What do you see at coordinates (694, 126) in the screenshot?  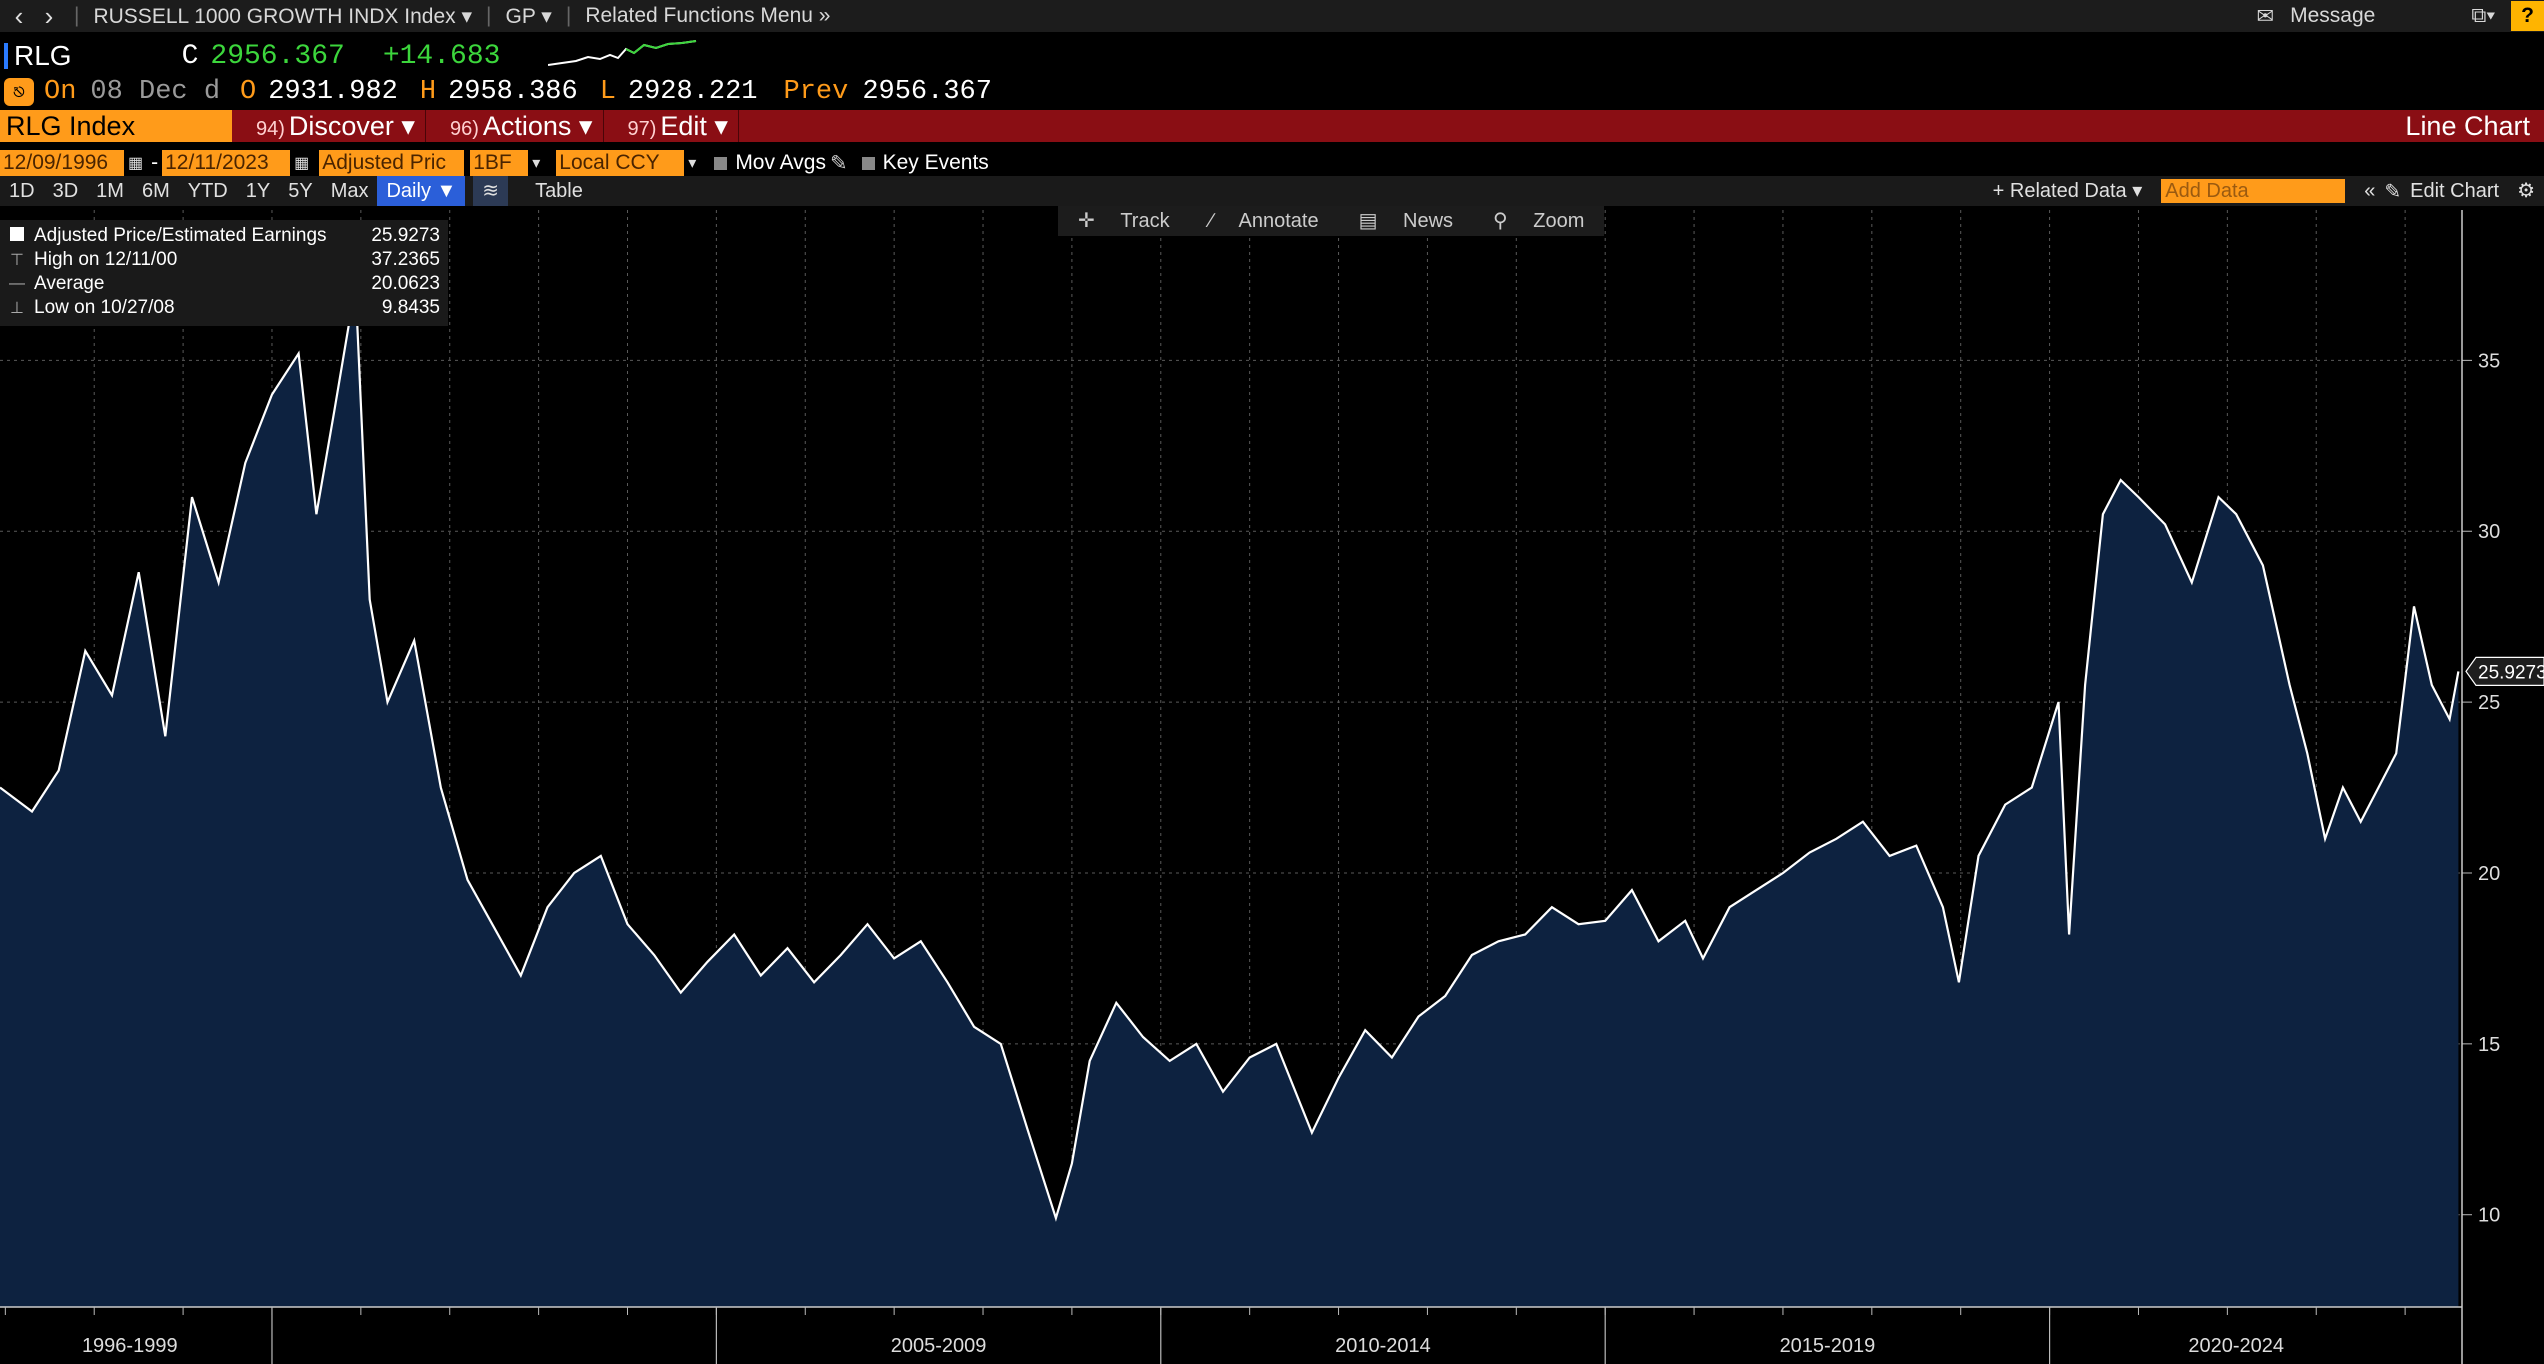 I see `edit-label: Edit ▾` at bounding box center [694, 126].